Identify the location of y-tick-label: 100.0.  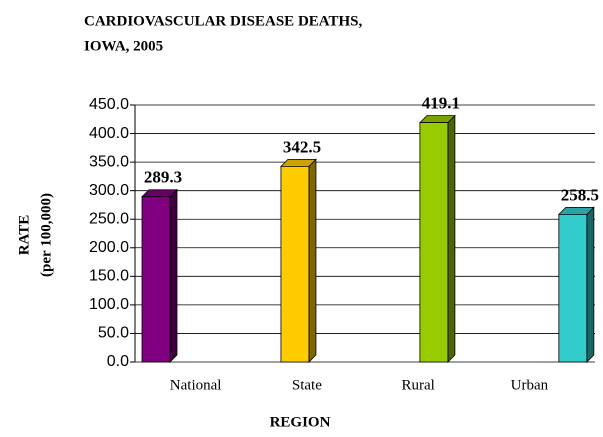
(109, 304).